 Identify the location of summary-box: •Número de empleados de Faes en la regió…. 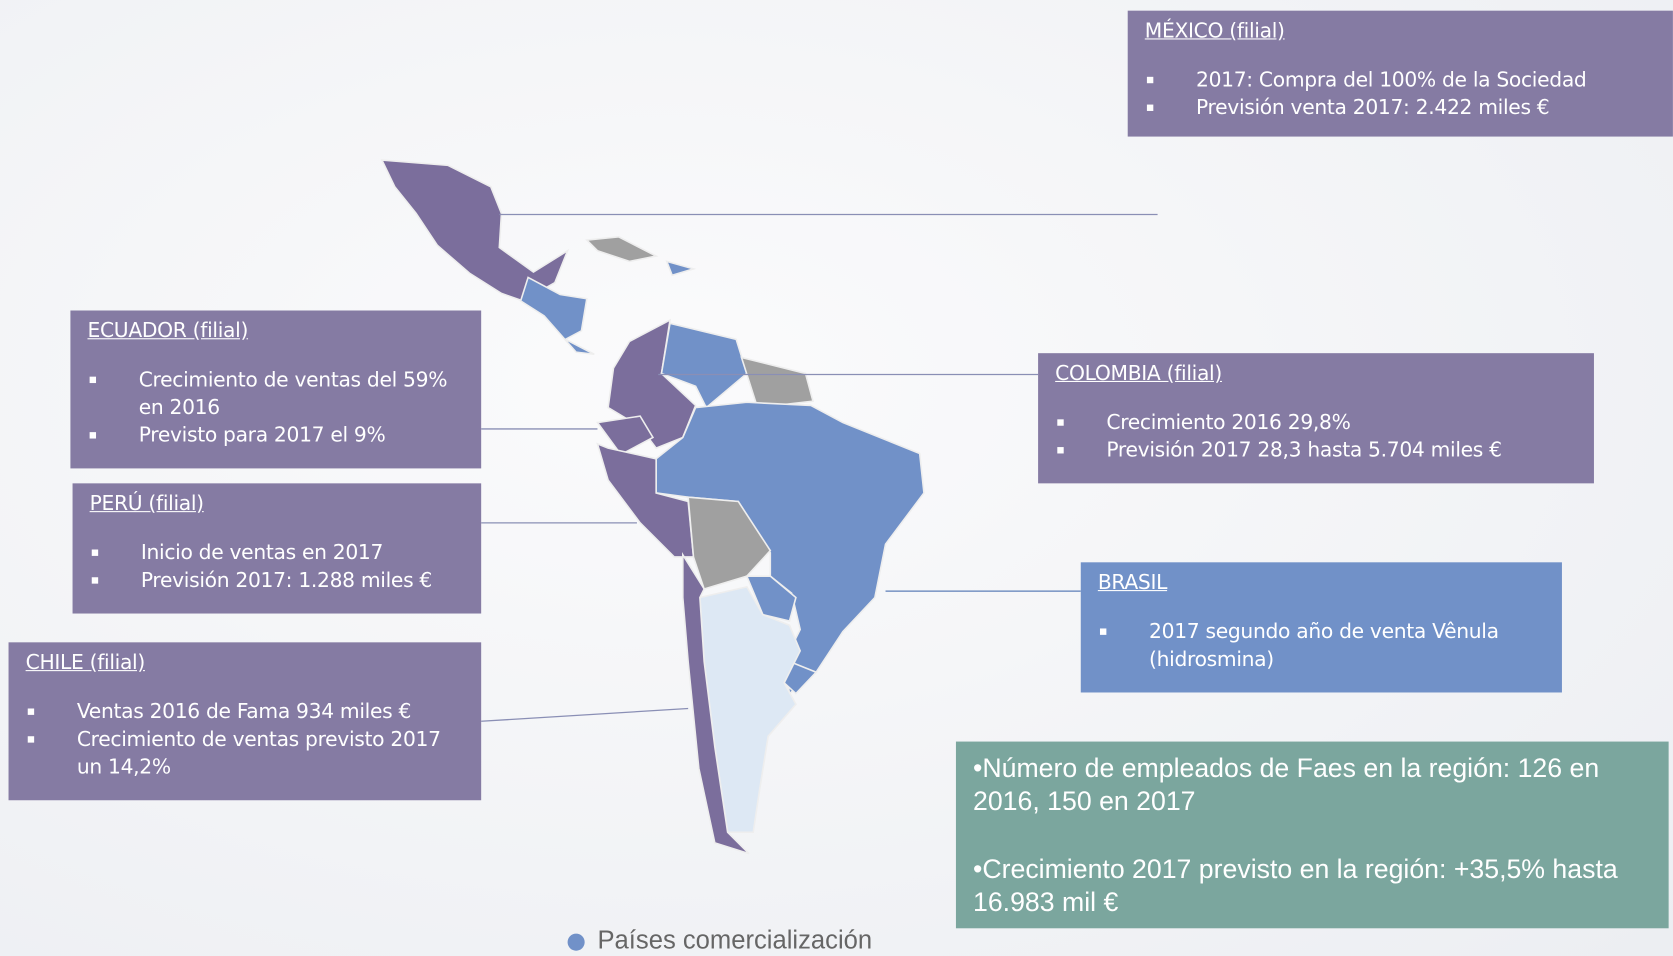
(1312, 835).